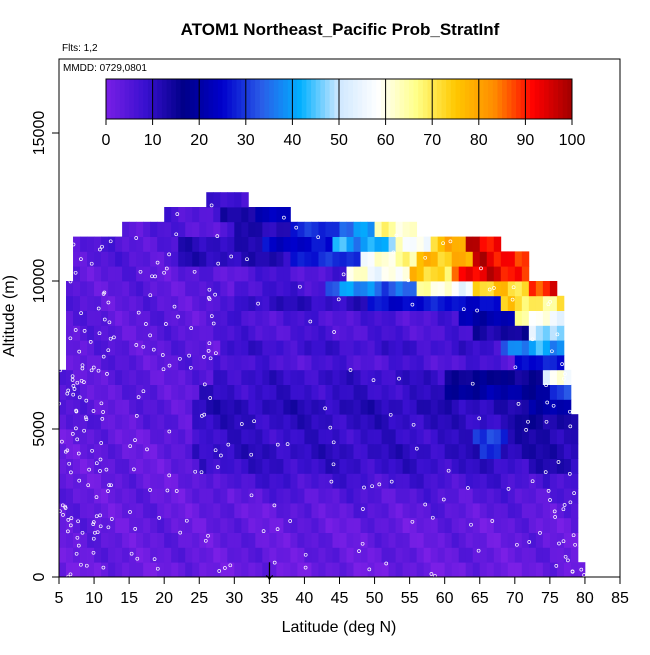 This screenshot has height=655, width=650. Describe the element at coordinates (479, 140) in the screenshot. I see `colorbar-tick-label: 80` at that location.